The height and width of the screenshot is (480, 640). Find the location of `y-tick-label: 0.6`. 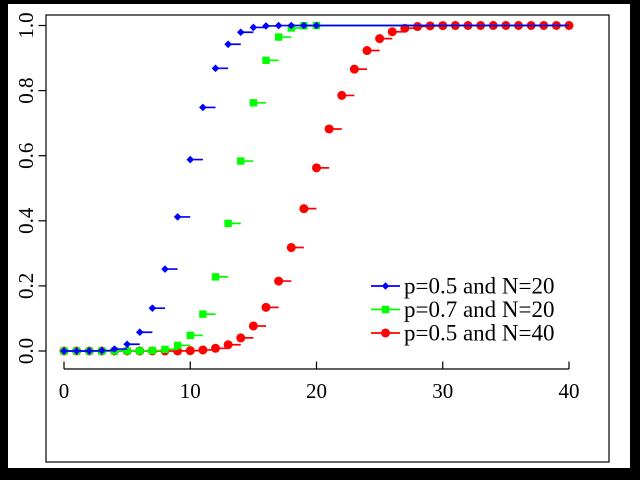

y-tick-label: 0.6 is located at coordinates (26, 156).